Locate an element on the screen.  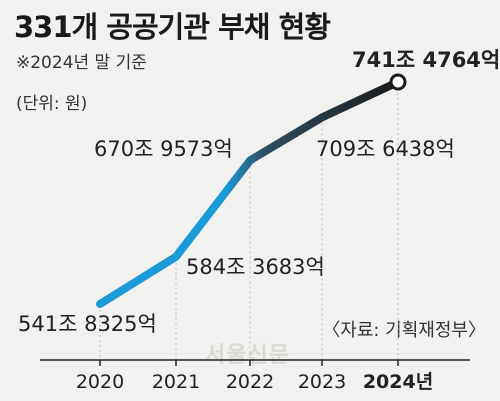
x-tick-label: 2021 is located at coordinates (176, 382).